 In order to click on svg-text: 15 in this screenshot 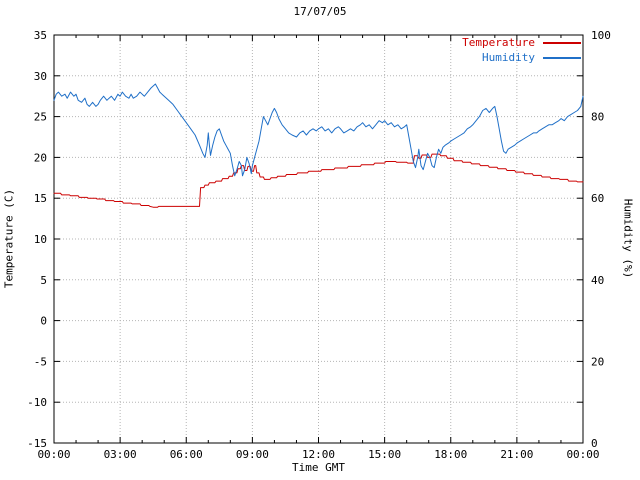, I will do `click(40, 198)`.